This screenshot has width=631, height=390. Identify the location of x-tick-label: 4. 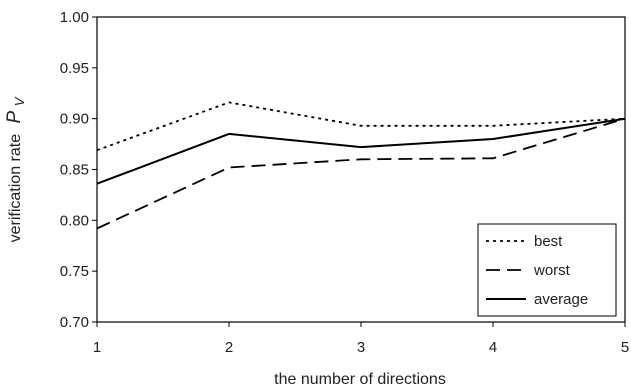
(493, 347).